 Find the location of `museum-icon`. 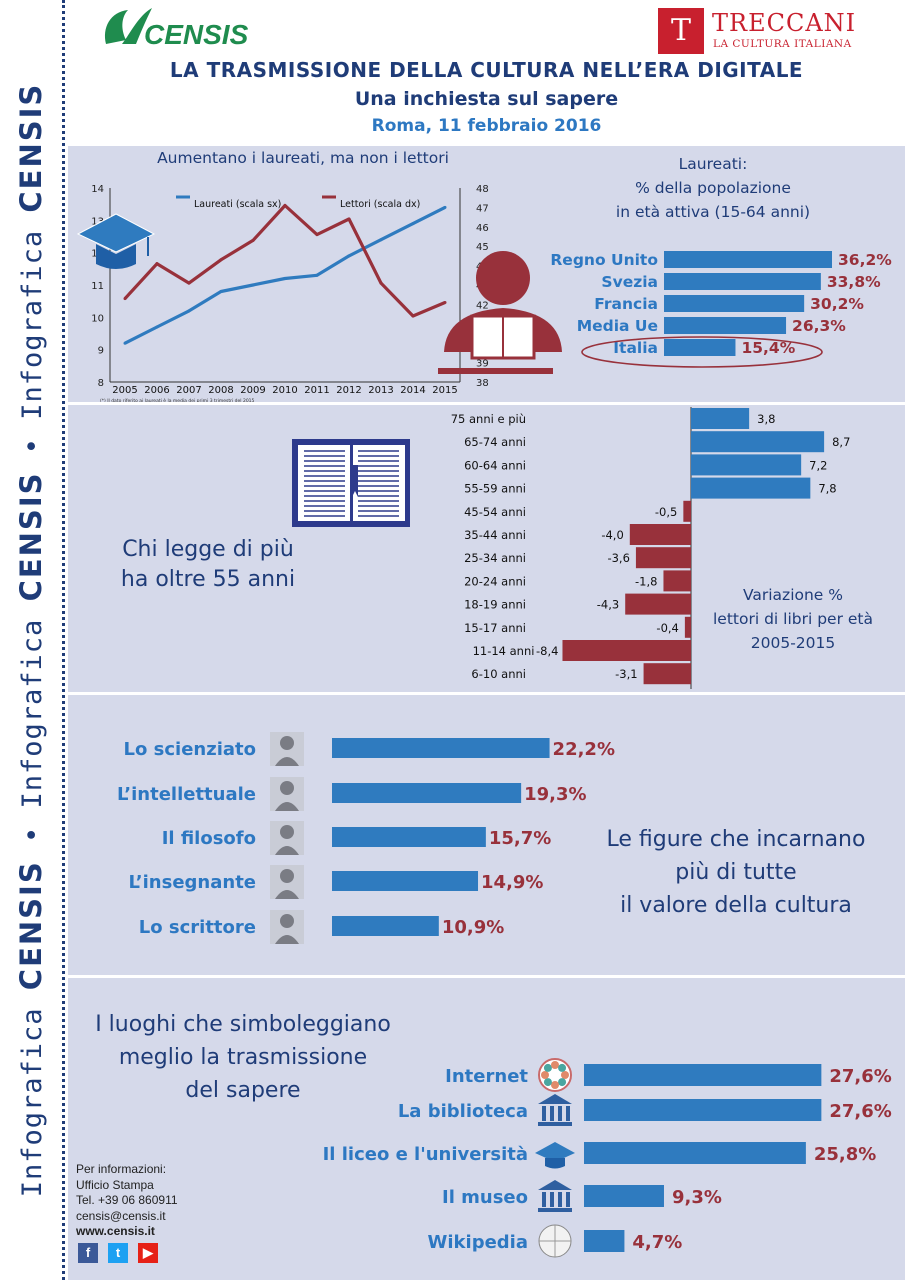

museum-icon is located at coordinates (555, 1196).